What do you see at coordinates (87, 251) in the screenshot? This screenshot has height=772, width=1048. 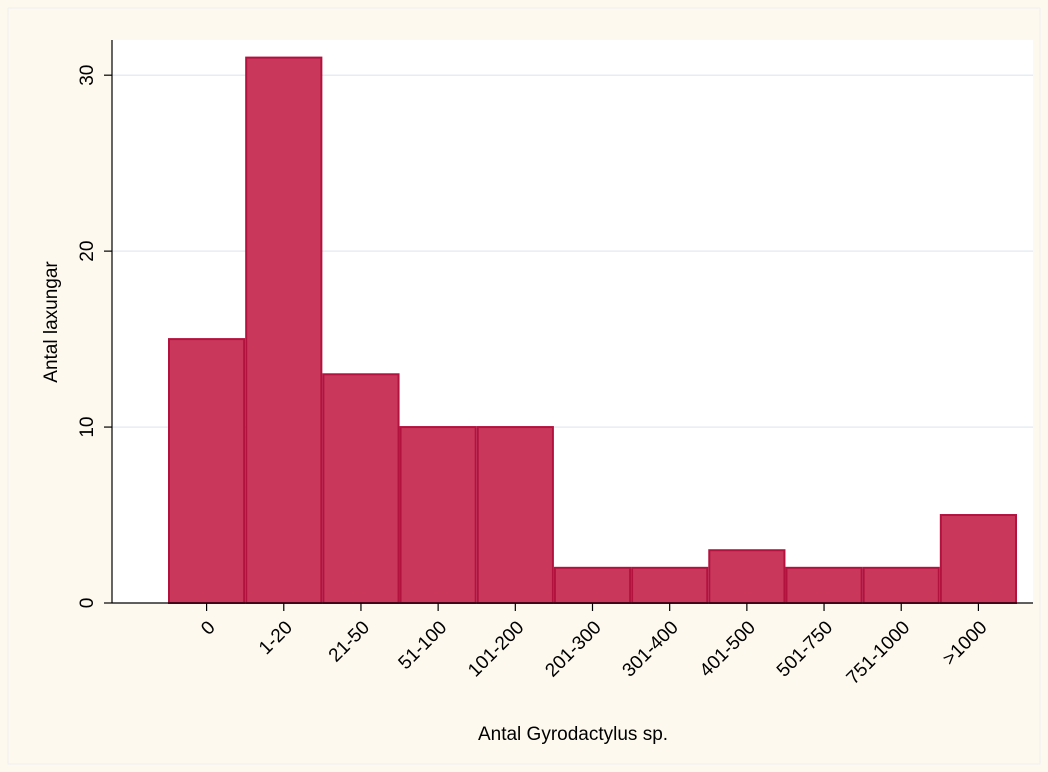 I see `y-tick-label: 20` at bounding box center [87, 251].